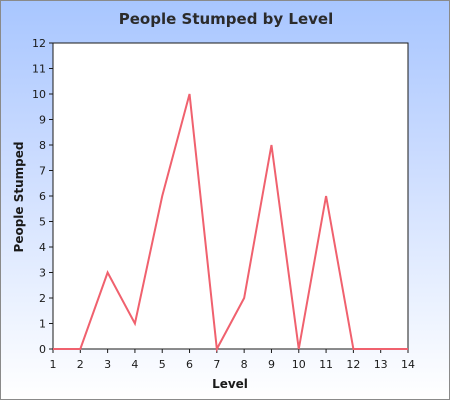  What do you see at coordinates (42, 349) in the screenshot?
I see `y-tick-label: 0` at bounding box center [42, 349].